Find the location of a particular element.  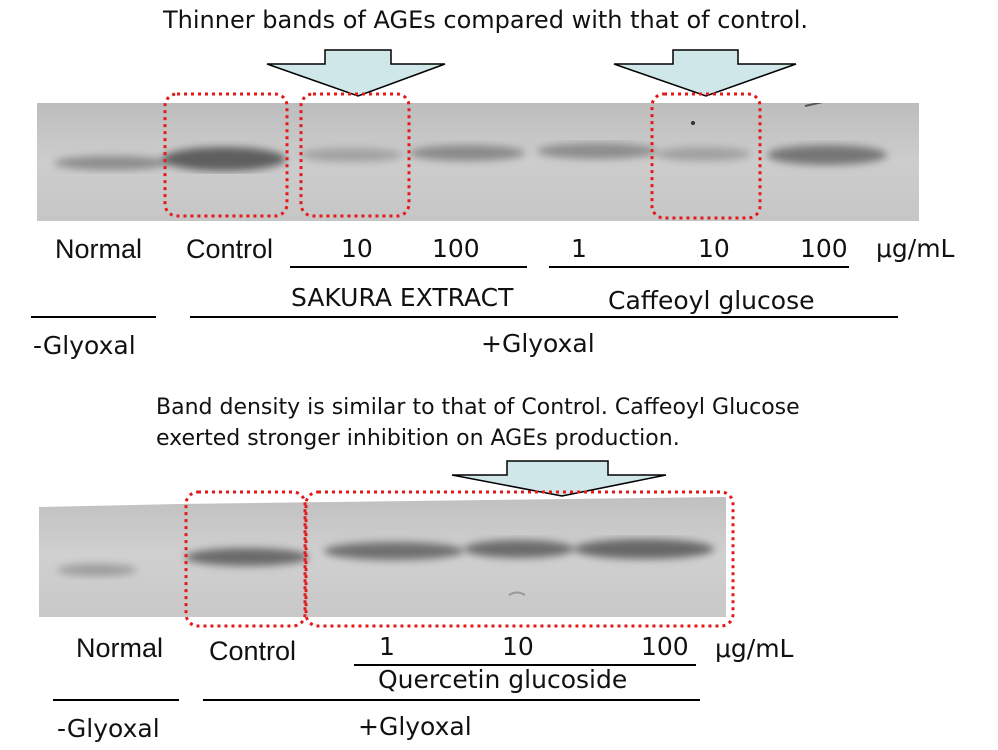

b2-condition-plus: +Glyoxal is located at coordinates (415, 726).